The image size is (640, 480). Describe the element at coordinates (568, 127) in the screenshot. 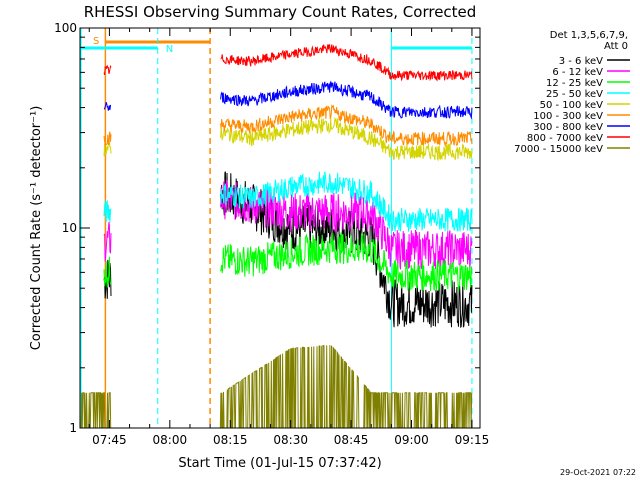

I see `legend-label: 300 - 800 keV` at that location.